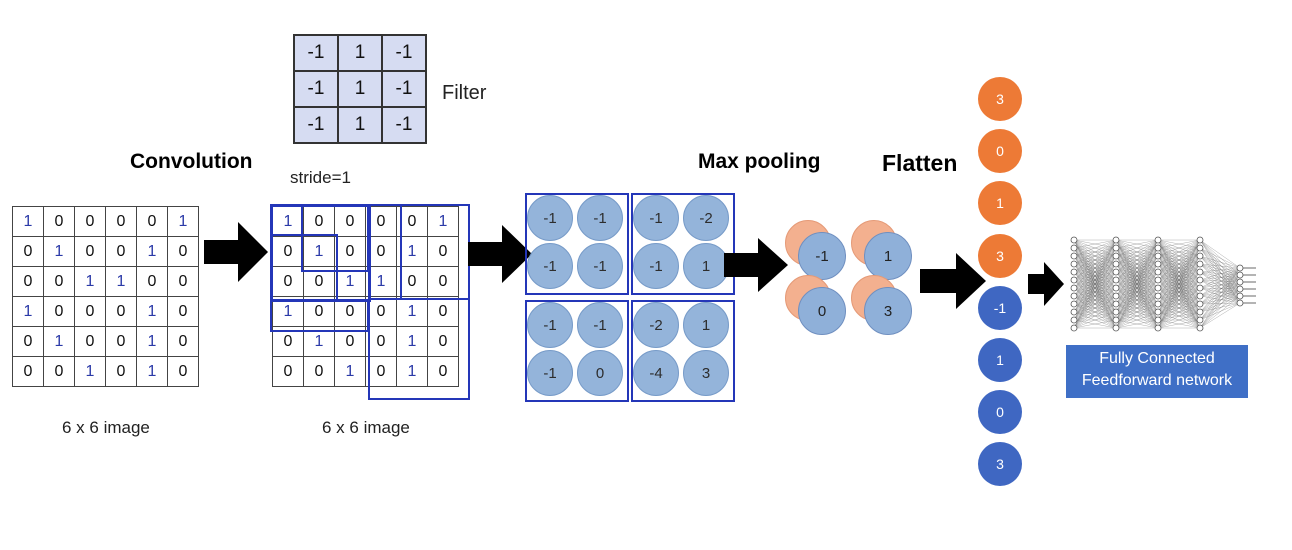 The width and height of the screenshot is (1292, 550). I want to click on max-pooling-title: Max pooling, so click(759, 161).